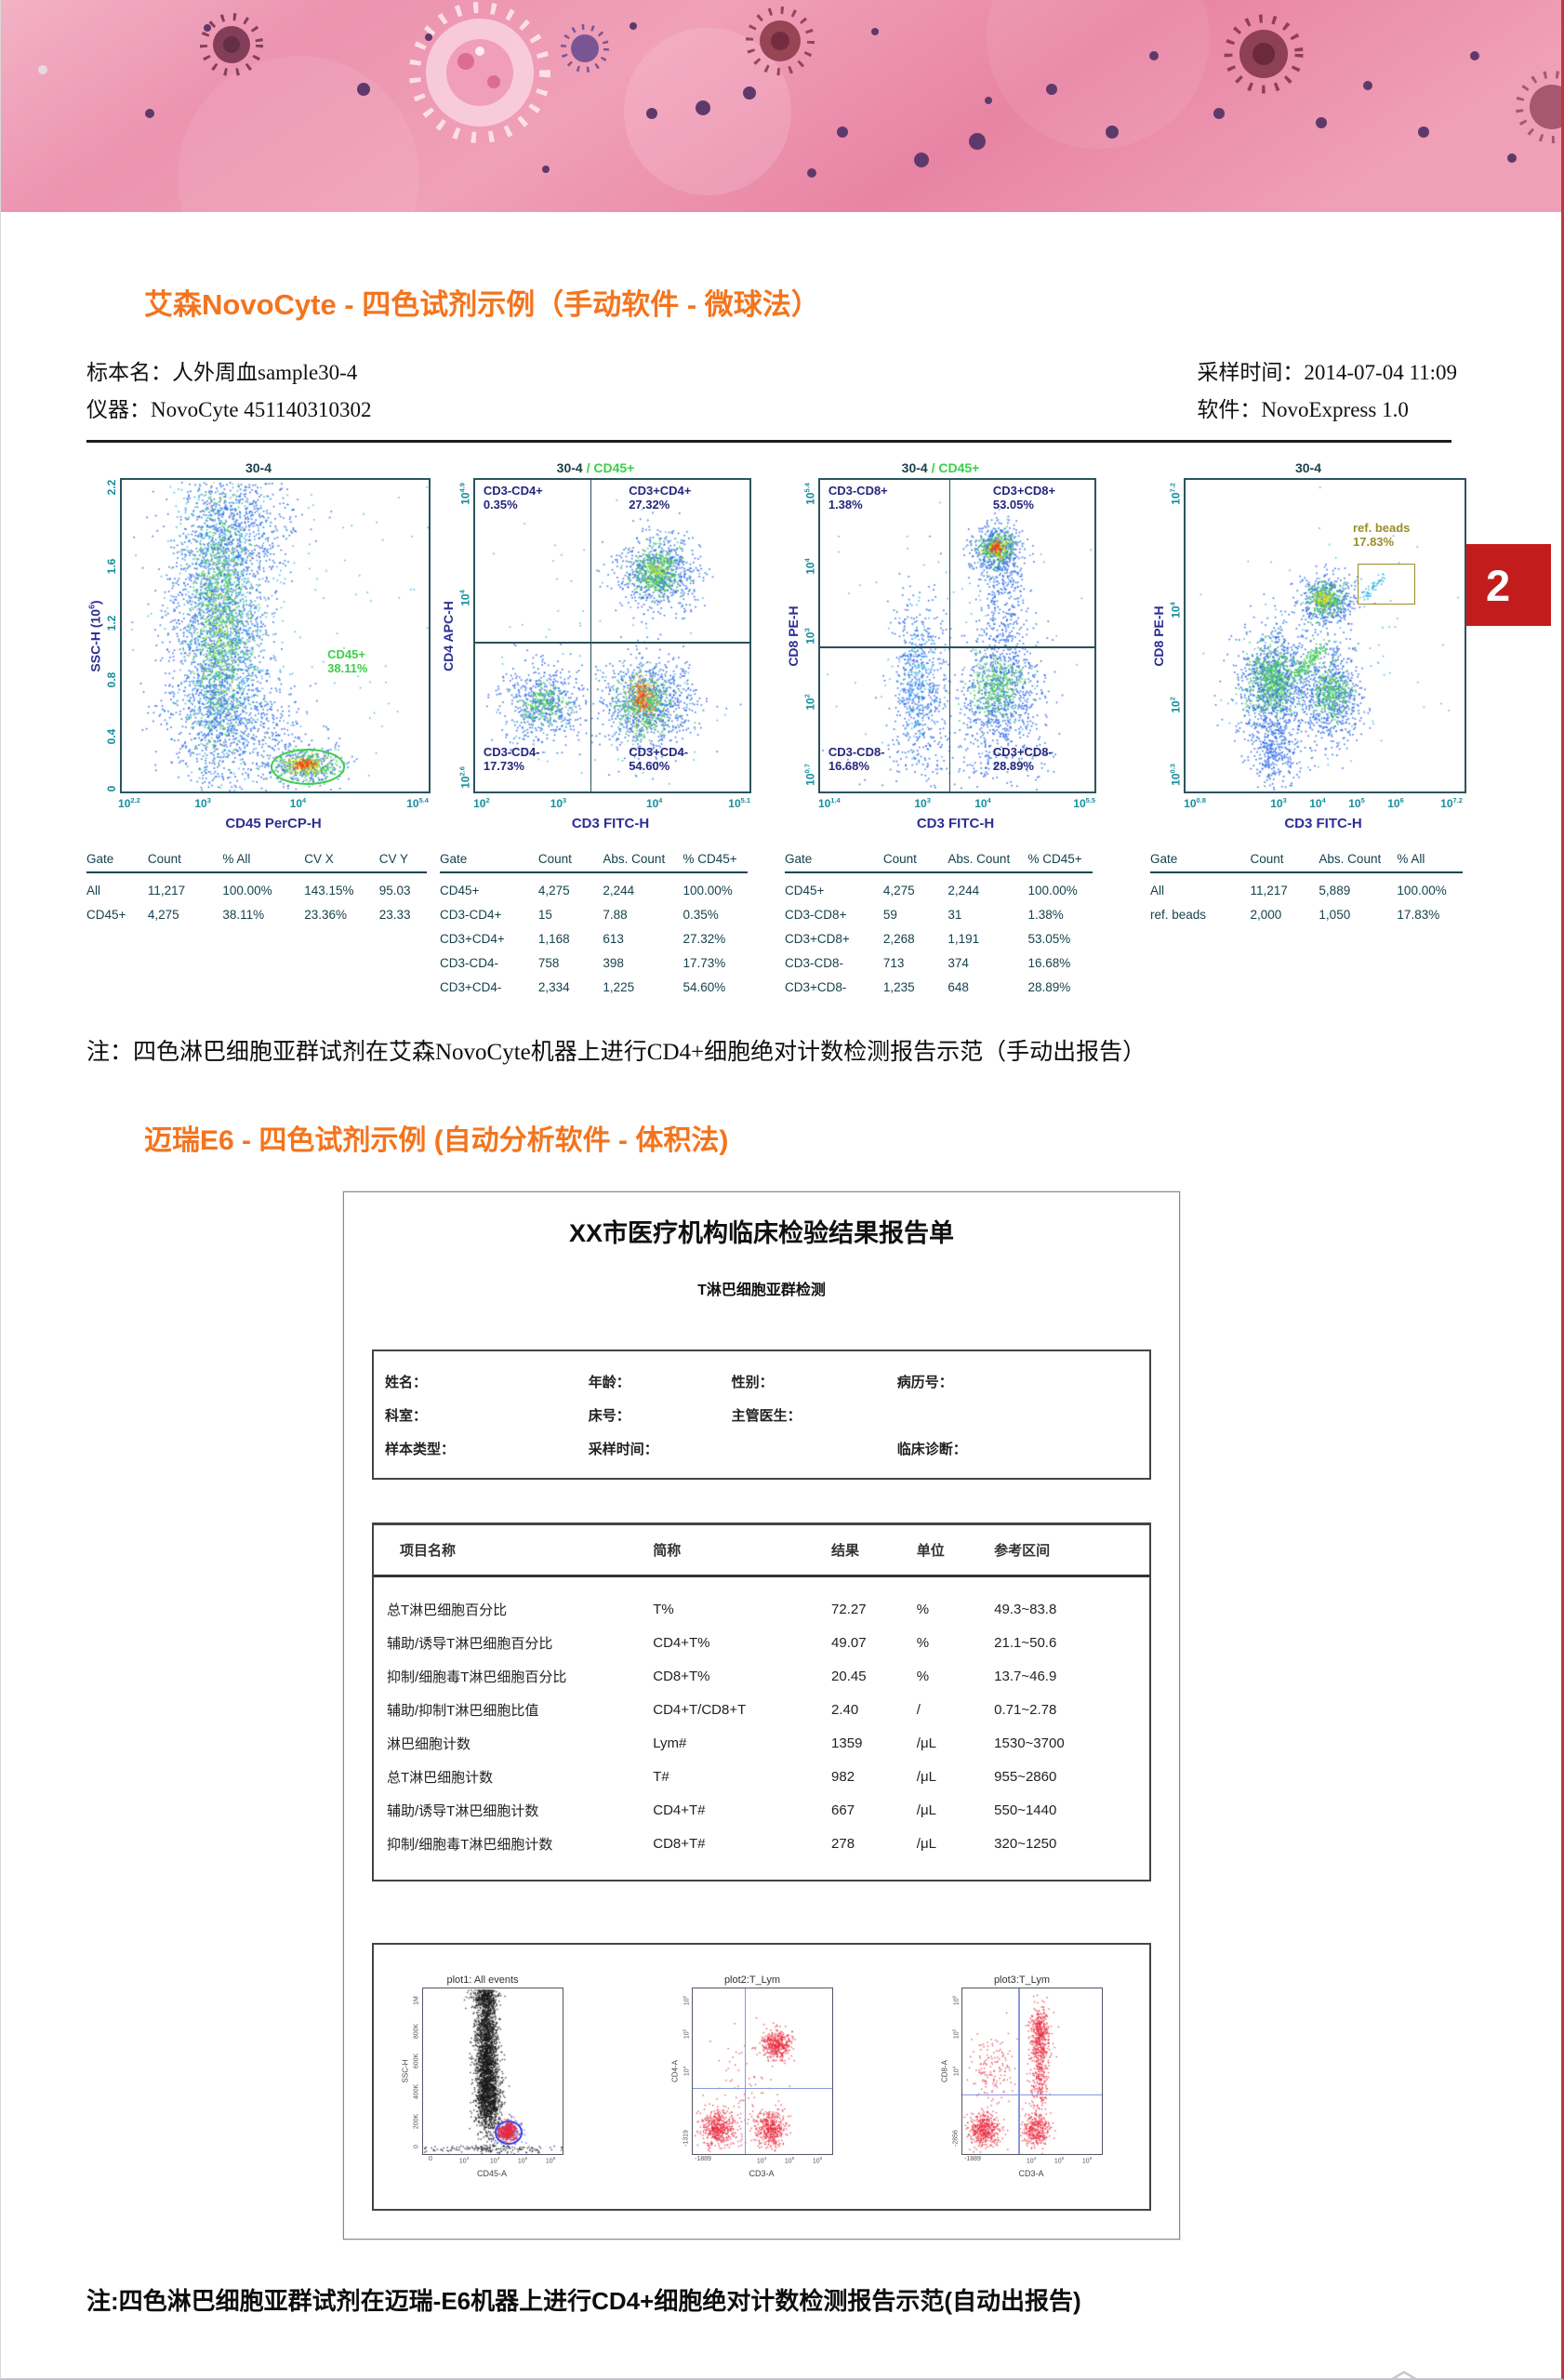 The width and height of the screenshot is (1564, 2380). What do you see at coordinates (612, 643) in the screenshot?
I see `quadrant-line-horizontal` at bounding box center [612, 643].